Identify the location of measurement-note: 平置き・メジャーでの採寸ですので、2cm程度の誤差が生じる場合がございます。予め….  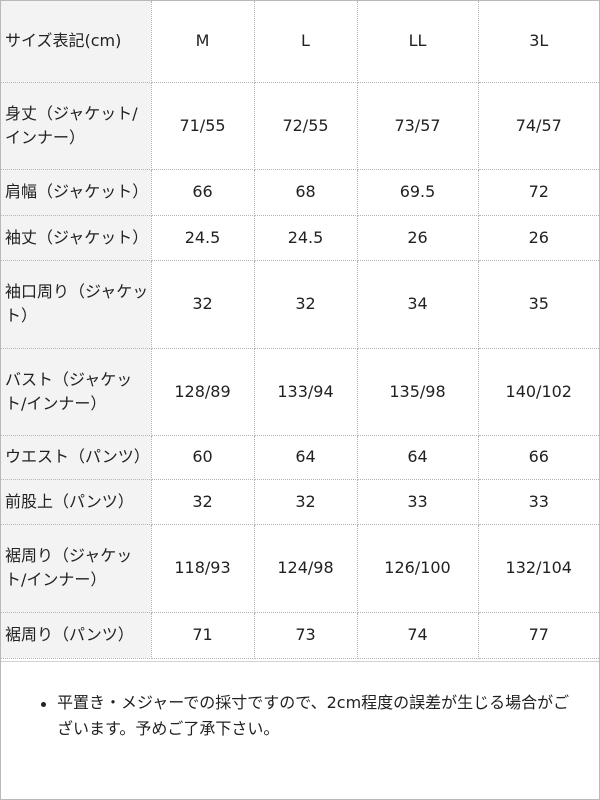
(311, 716).